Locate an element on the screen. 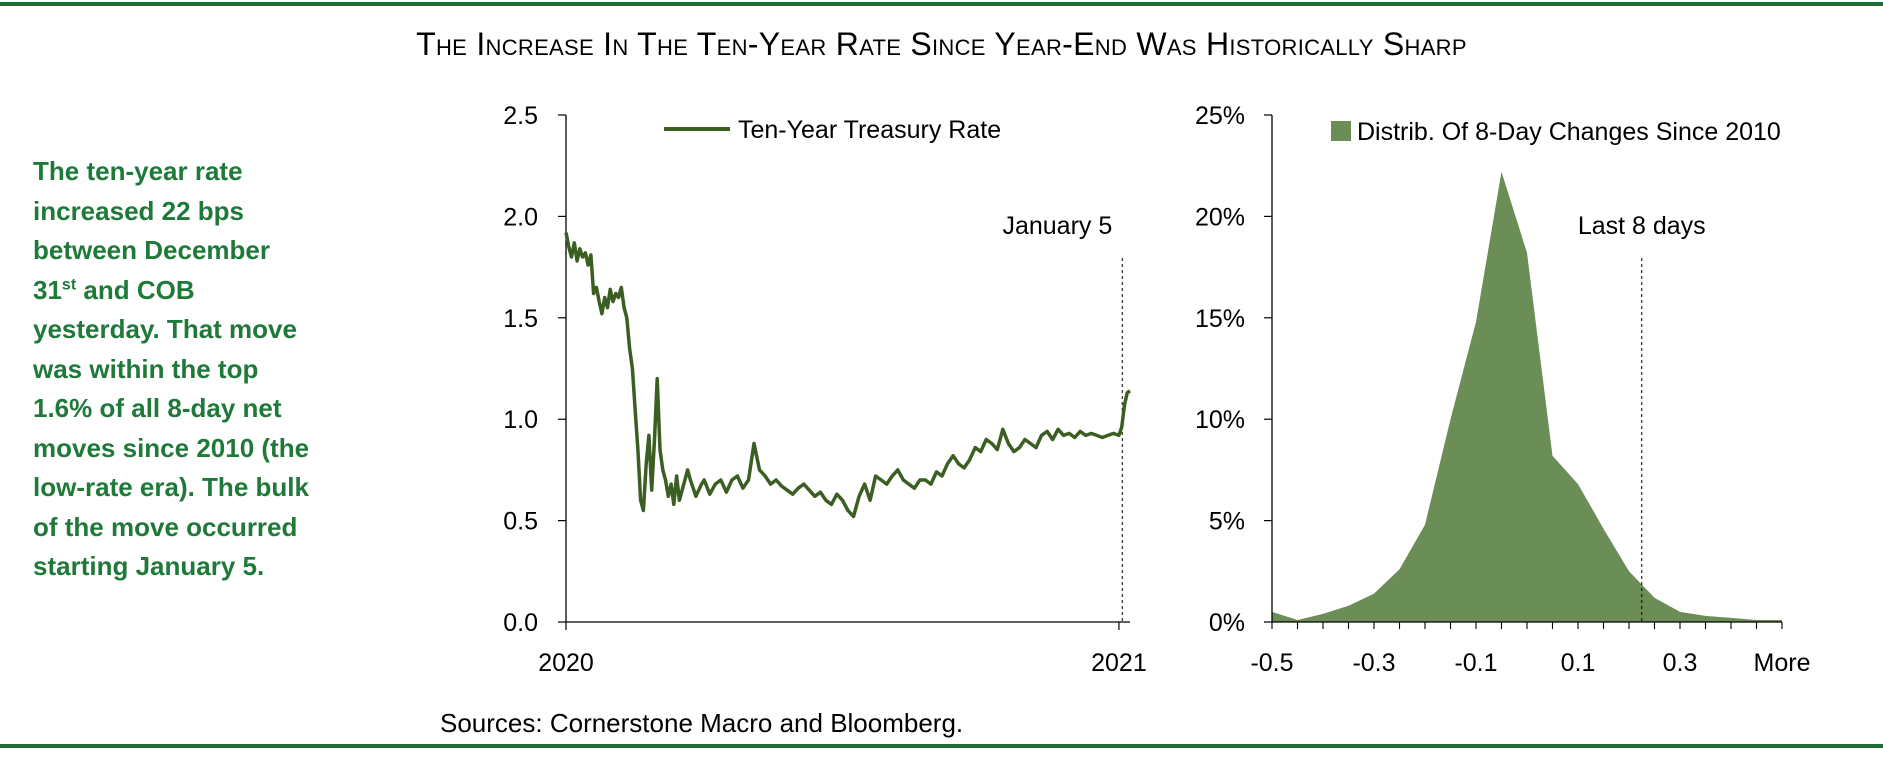  line-y-tick-label: 0.5 is located at coordinates (520, 522).